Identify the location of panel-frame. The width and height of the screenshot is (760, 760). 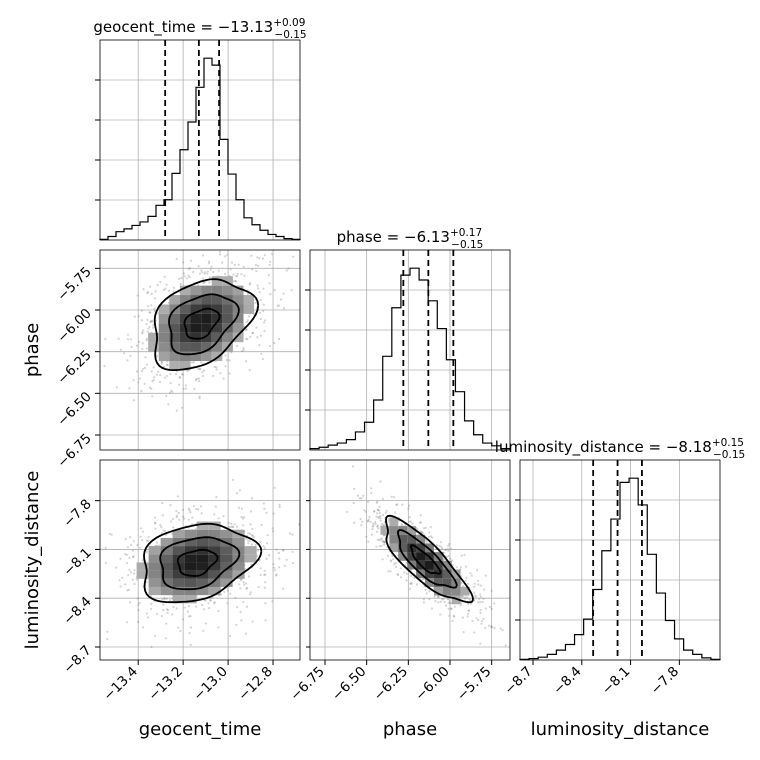
(620, 560).